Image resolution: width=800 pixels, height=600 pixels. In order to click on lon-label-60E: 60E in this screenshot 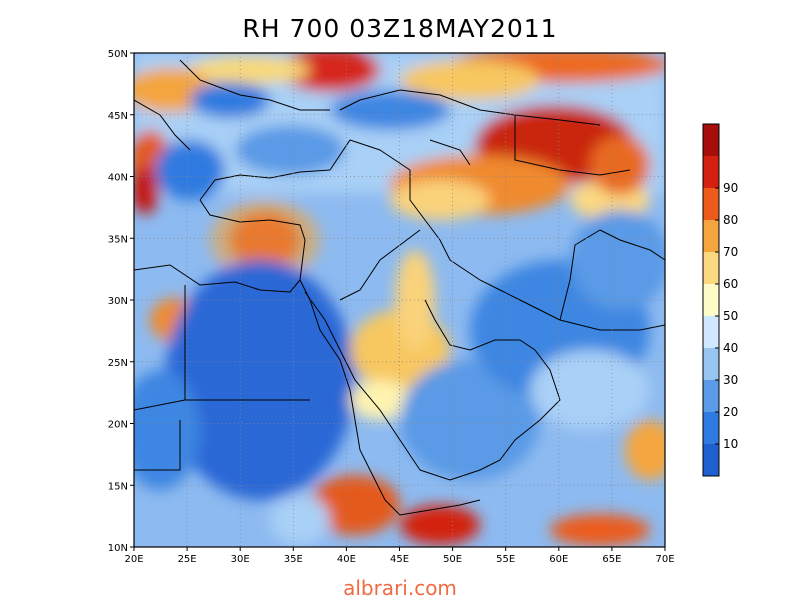, I will do `click(558, 559)`.